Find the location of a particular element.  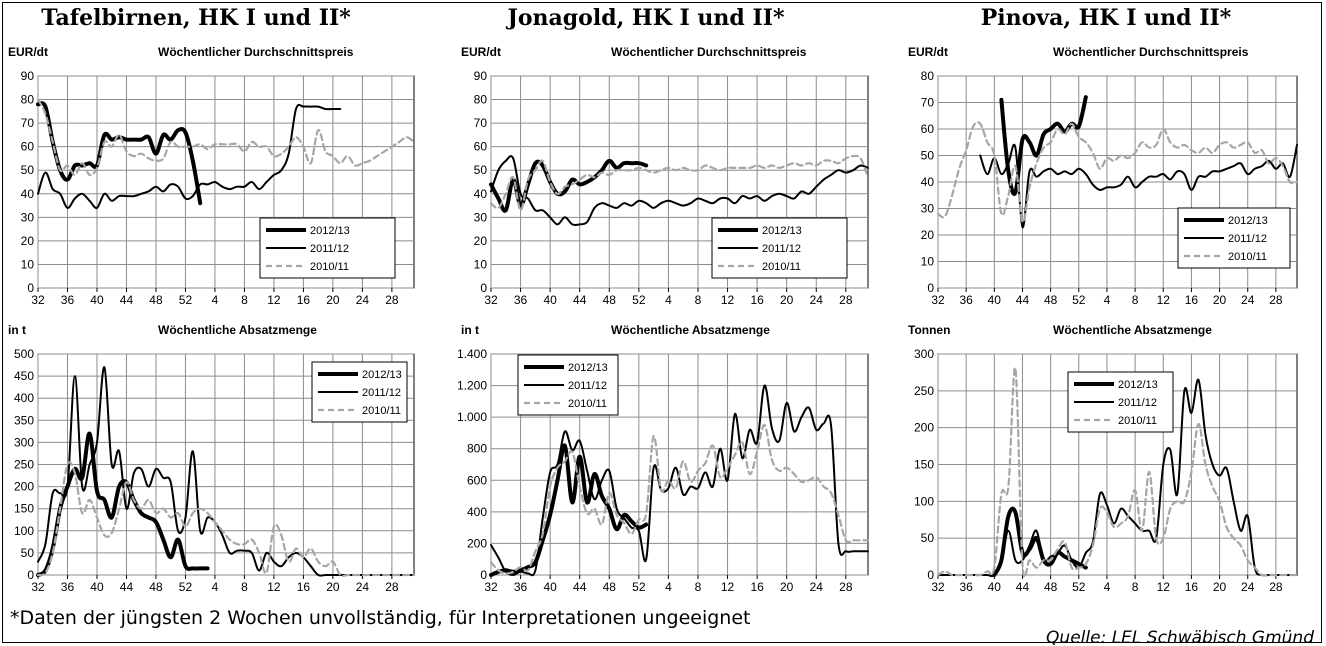

title-pinova: Pinova, HK I und II* is located at coordinates (1106, 18).